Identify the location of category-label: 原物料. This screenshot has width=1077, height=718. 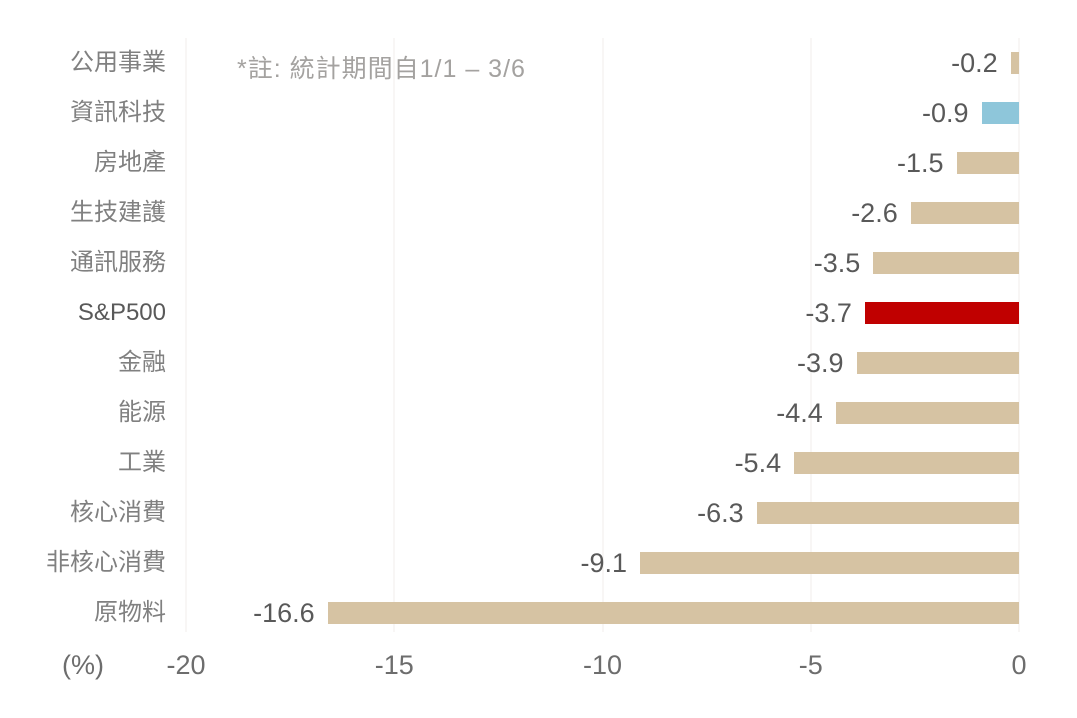
(130, 612).